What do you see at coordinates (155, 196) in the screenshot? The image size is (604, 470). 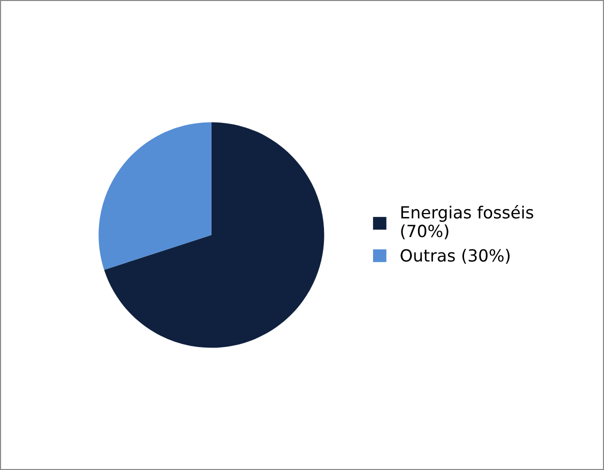 I see `pie-slice` at bounding box center [155, 196].